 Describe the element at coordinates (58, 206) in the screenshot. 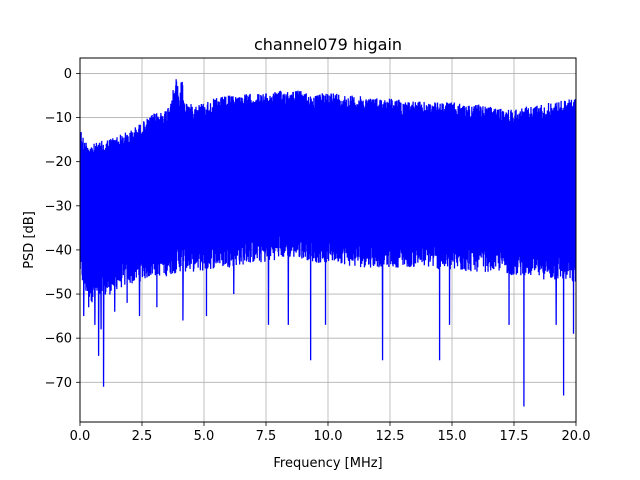

I see `y-tick-label: −30` at that location.